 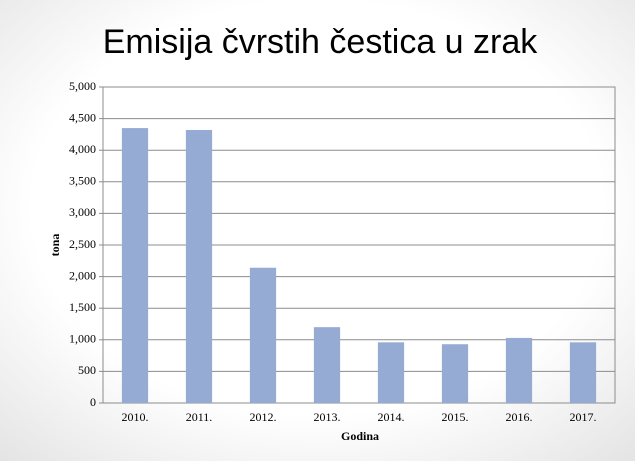 I want to click on y-tick-label: 4,000, so click(x=82, y=149).